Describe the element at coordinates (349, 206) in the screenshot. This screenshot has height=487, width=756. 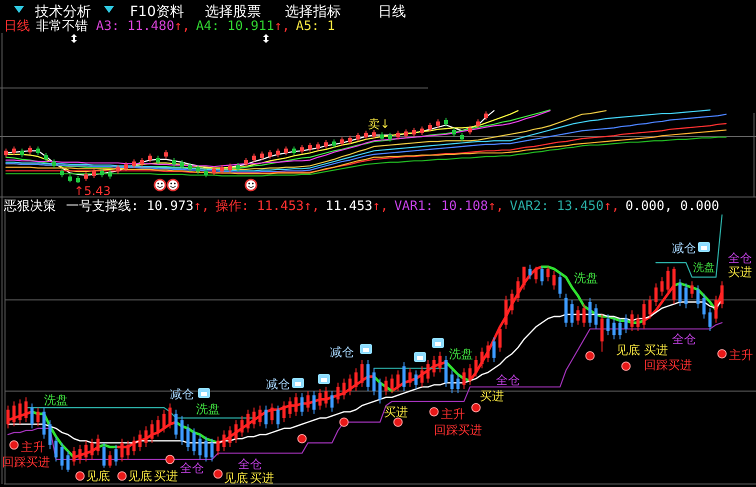
I see `text: 11.453` at that location.